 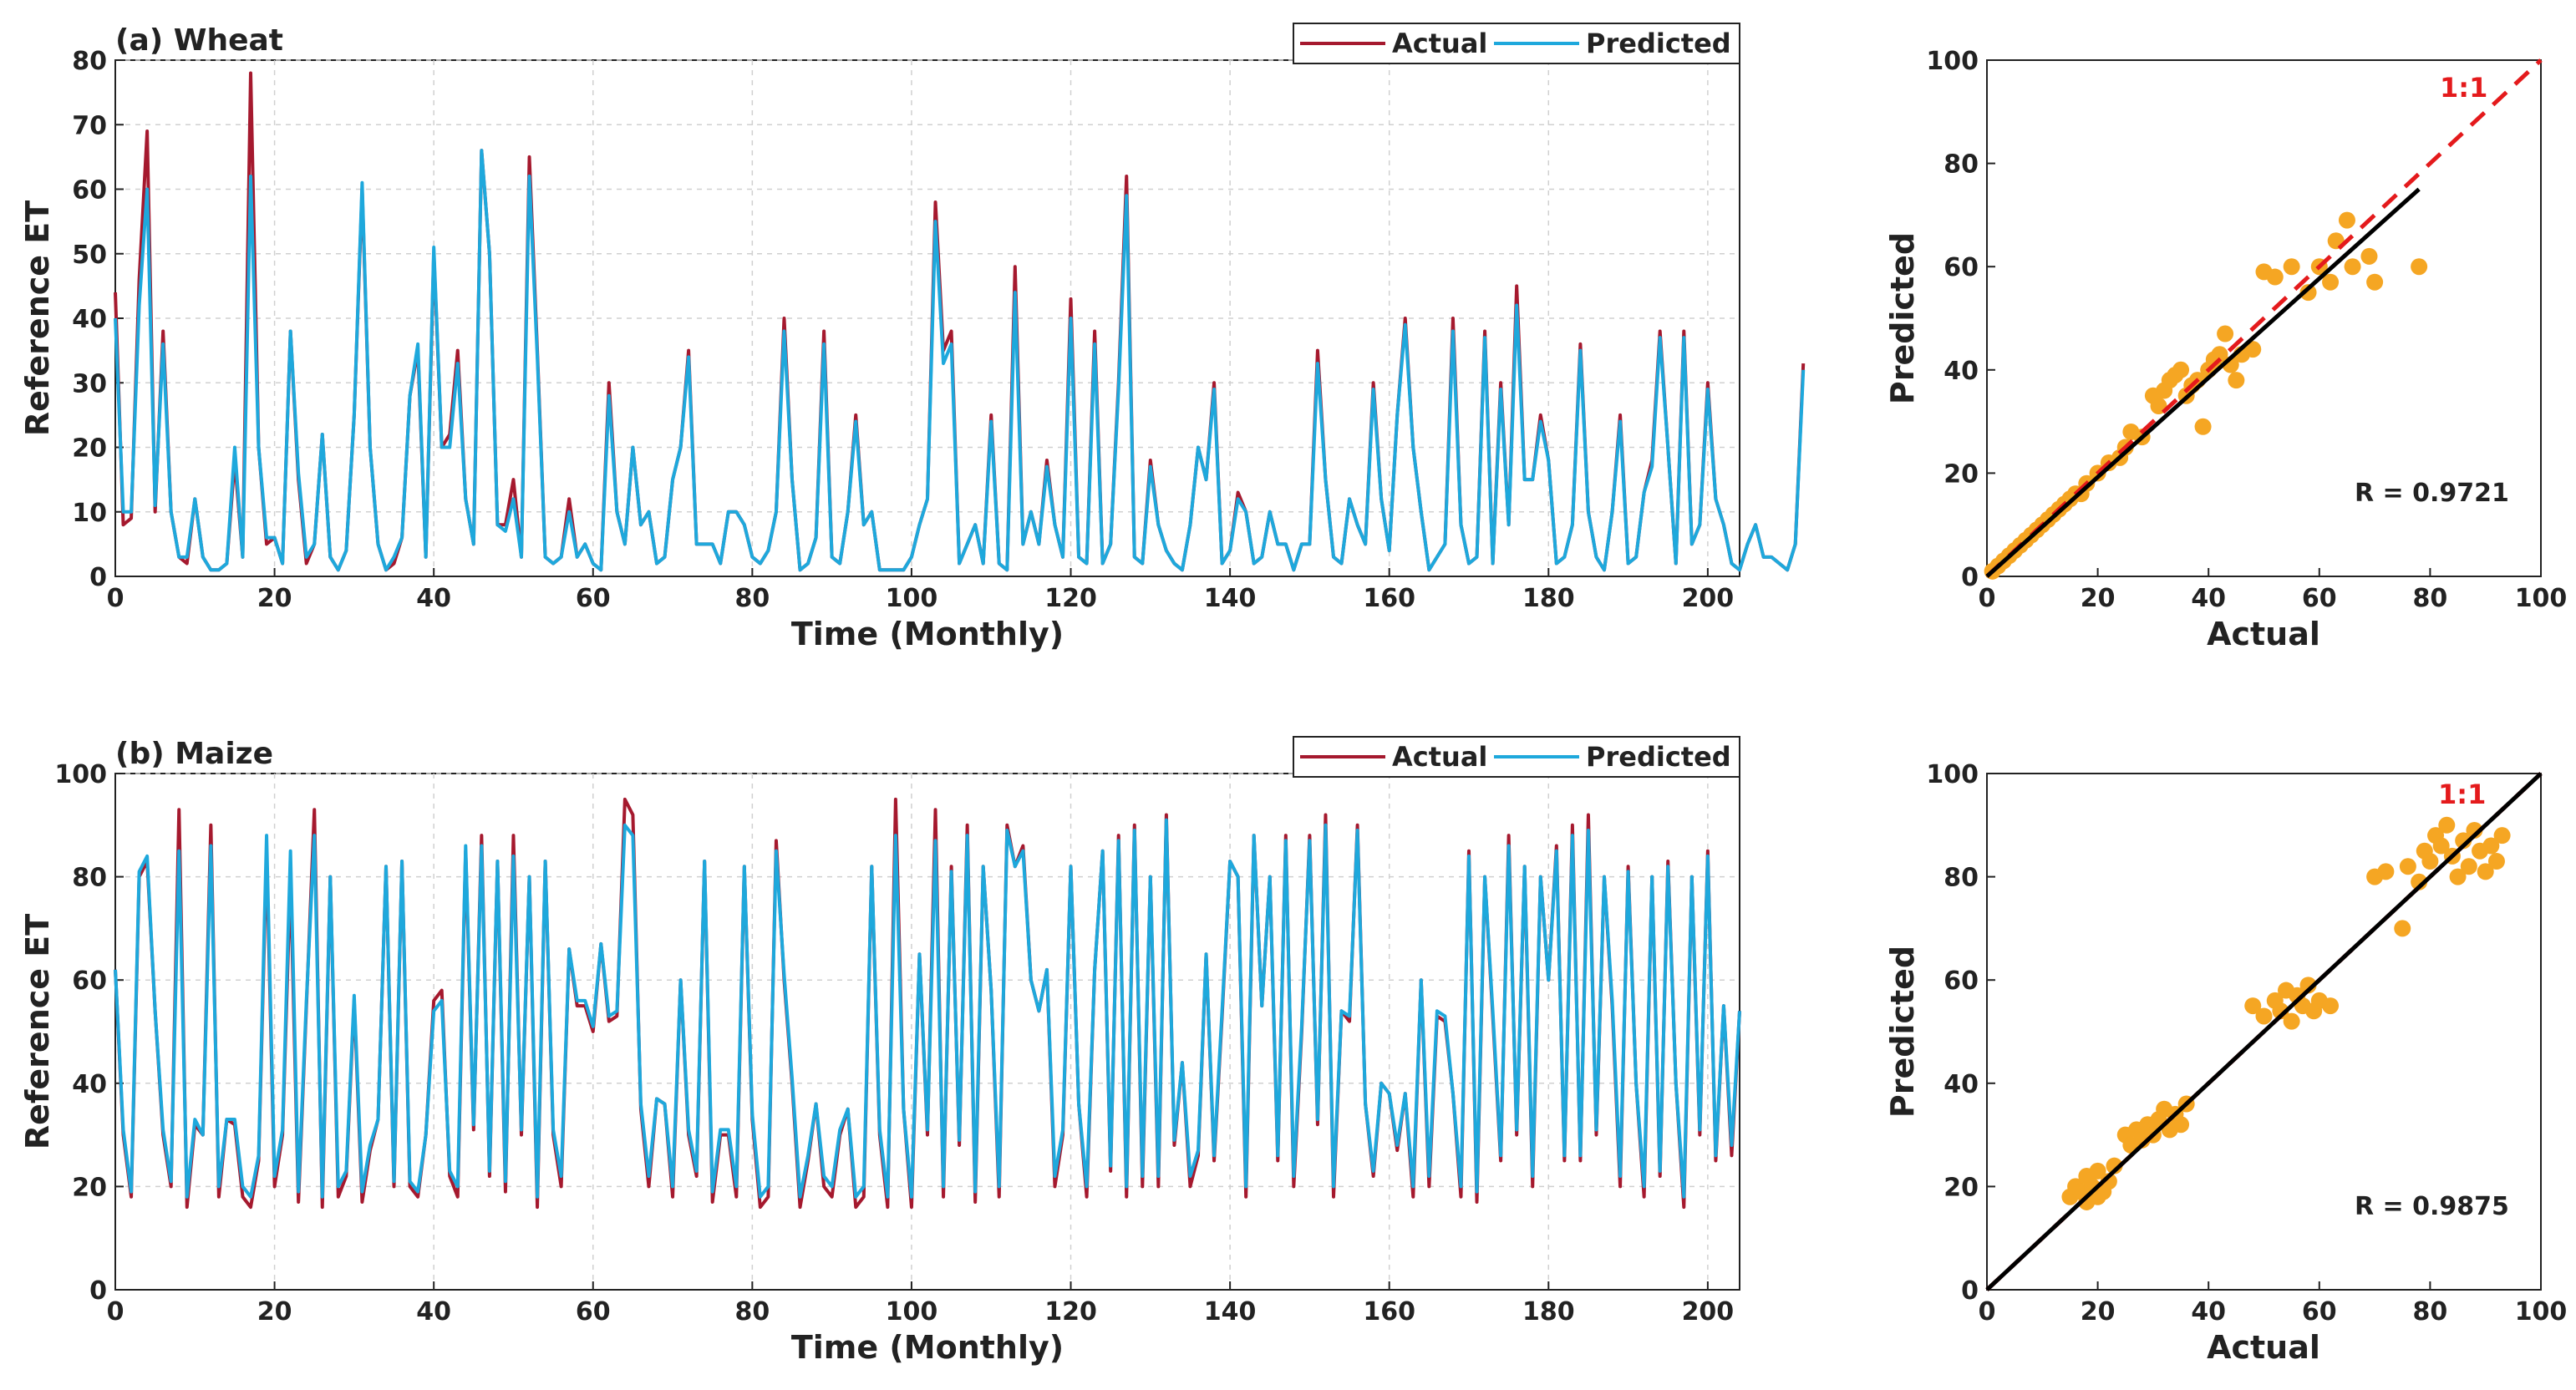 What do you see at coordinates (89, 383) in the screenshot?
I see `wheat-ytick-label-30: 30` at bounding box center [89, 383].